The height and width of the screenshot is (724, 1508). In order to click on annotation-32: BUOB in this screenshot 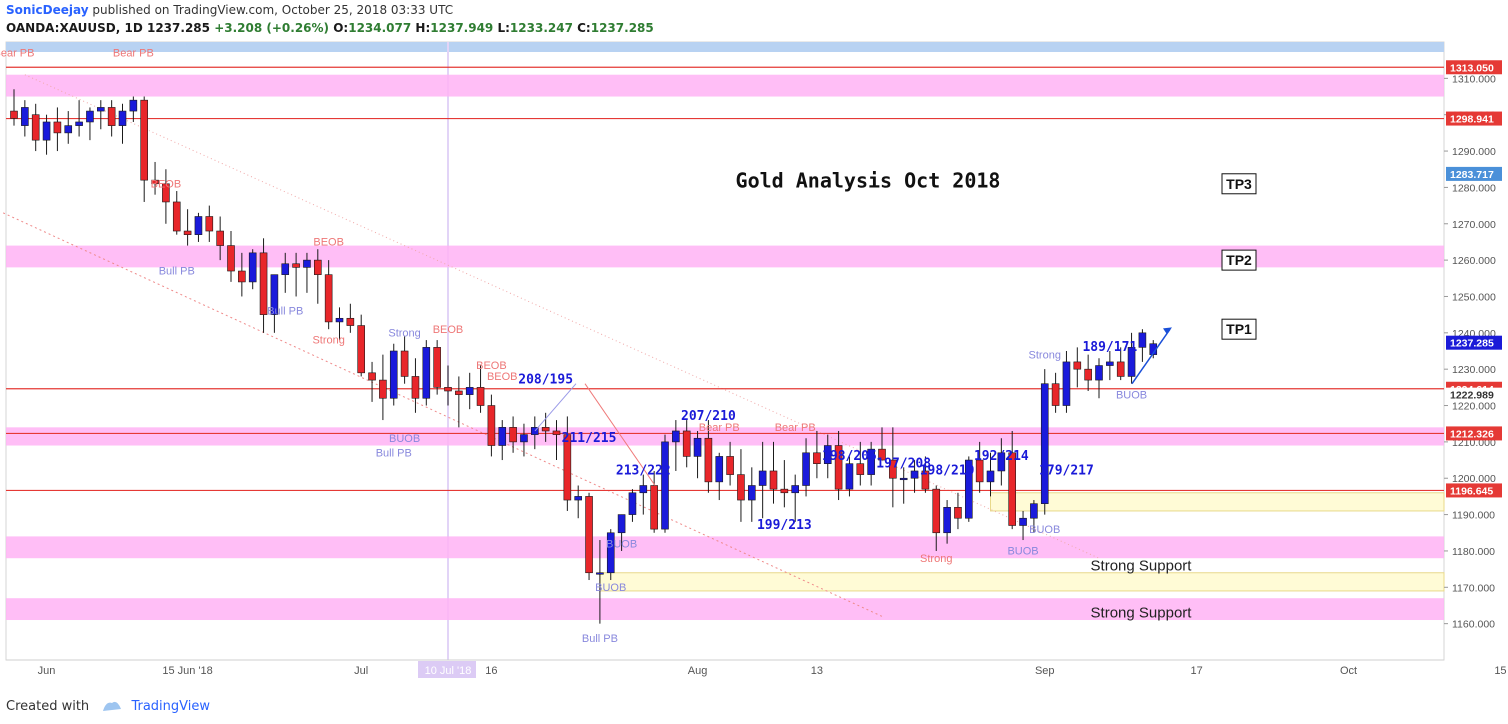, I will do `click(610, 588)`.